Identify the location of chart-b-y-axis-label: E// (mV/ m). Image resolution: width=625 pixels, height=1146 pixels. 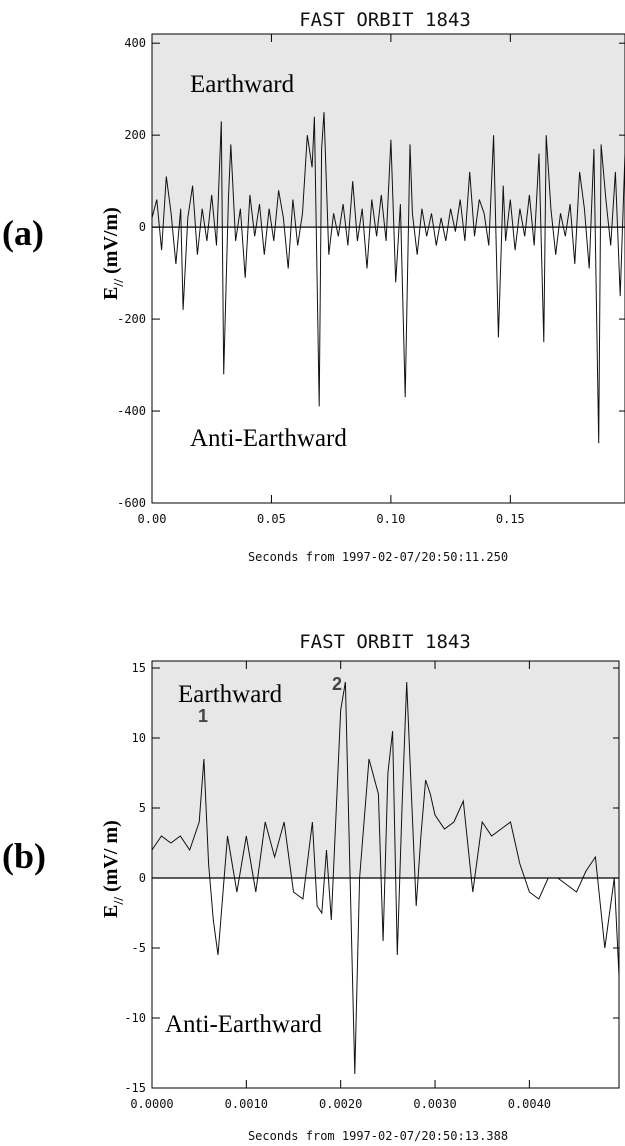
(113, 869).